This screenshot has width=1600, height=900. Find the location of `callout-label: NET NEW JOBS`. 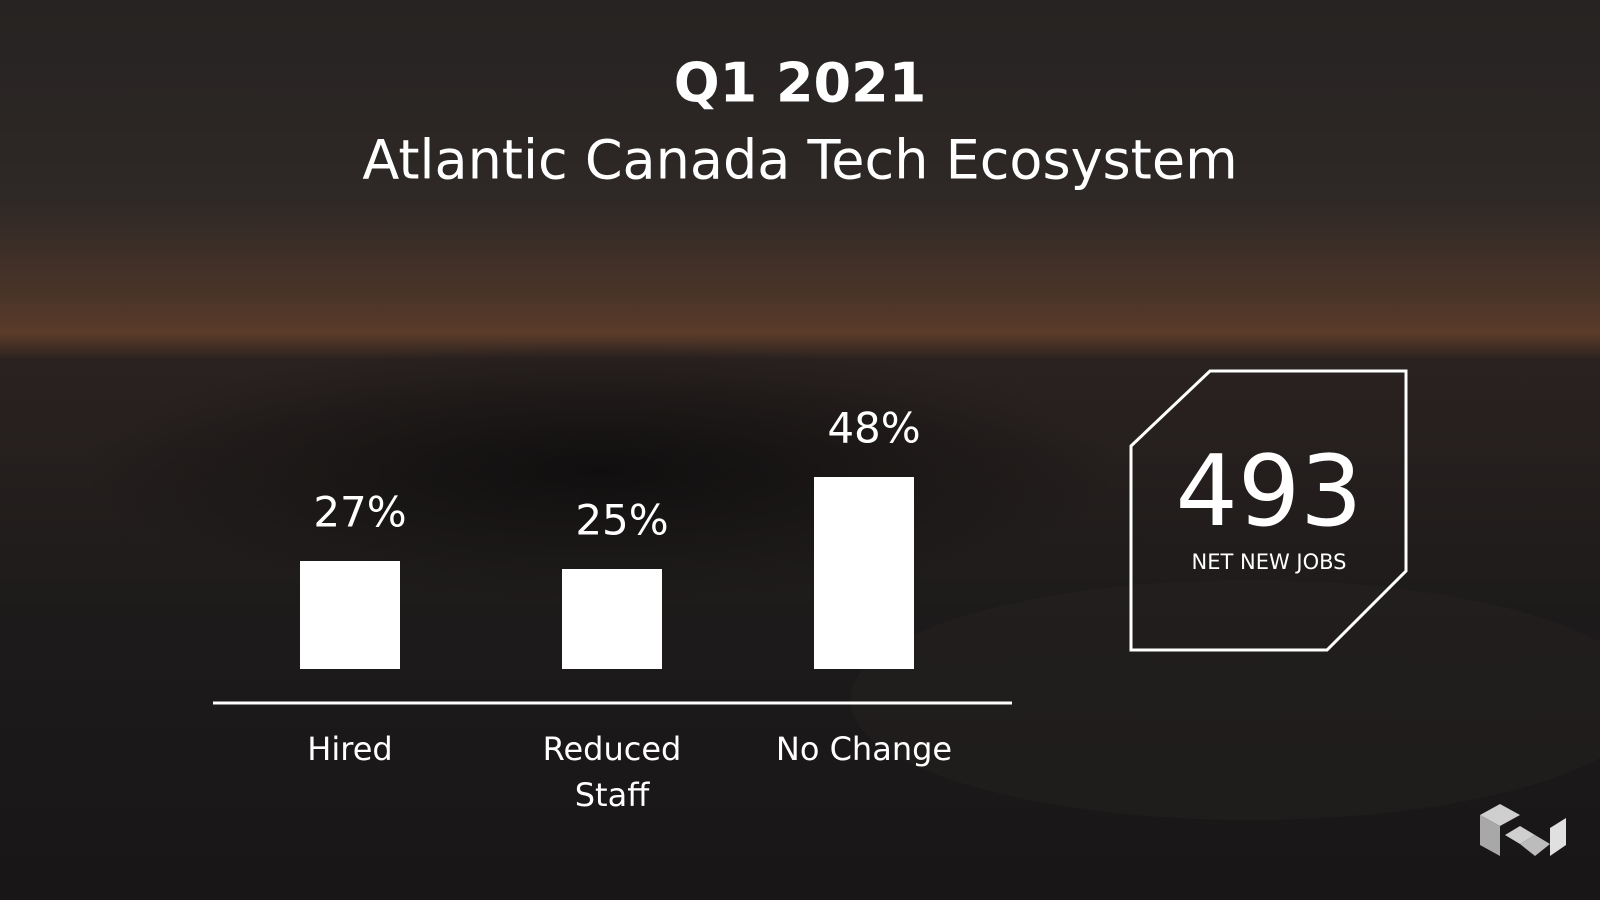

callout-label: NET NEW JOBS is located at coordinates (1269, 562).